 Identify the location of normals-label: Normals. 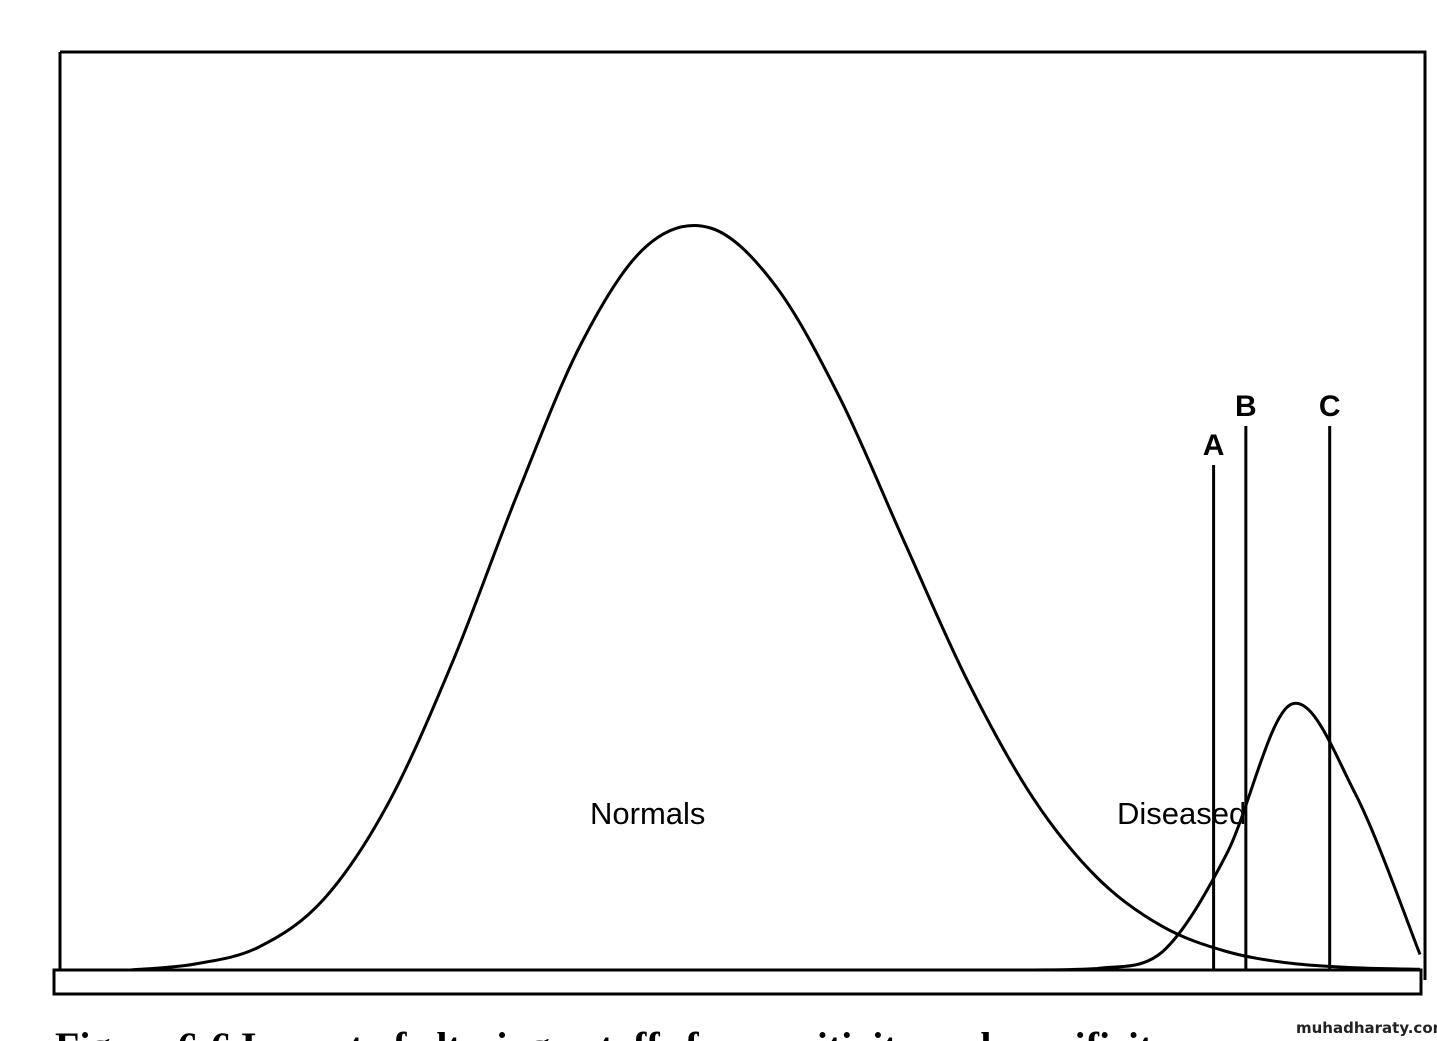
(647, 813).